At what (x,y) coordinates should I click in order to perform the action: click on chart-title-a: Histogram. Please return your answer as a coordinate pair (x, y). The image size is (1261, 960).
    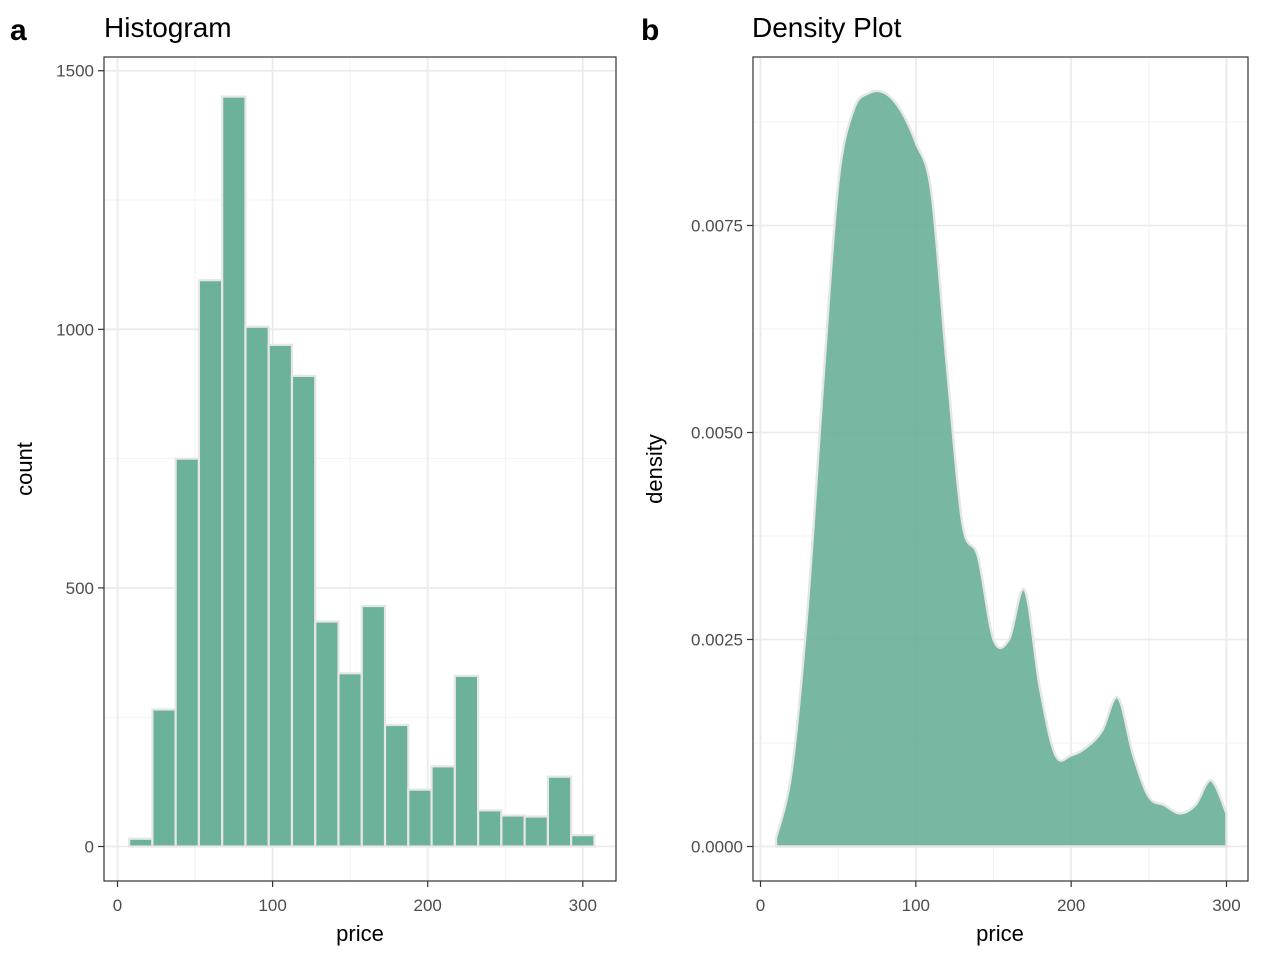
    Looking at the image, I should click on (168, 27).